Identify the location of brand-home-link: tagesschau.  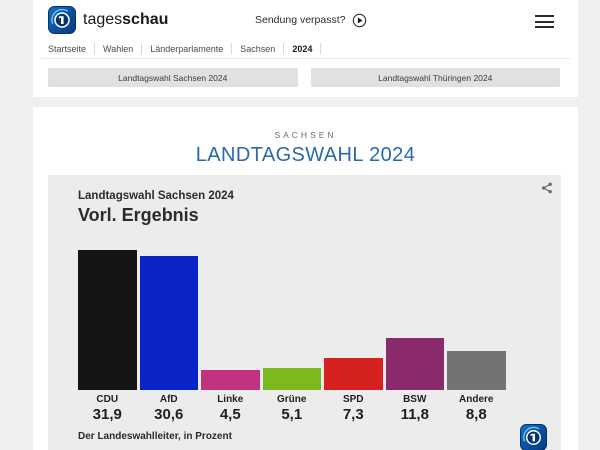
(108, 20).